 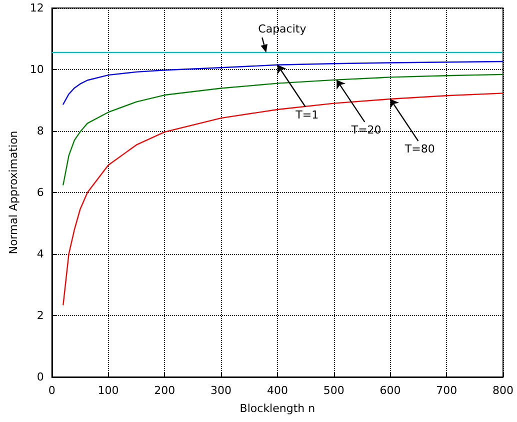 What do you see at coordinates (40, 131) in the screenshot?
I see `y-tick-label: 8` at bounding box center [40, 131].